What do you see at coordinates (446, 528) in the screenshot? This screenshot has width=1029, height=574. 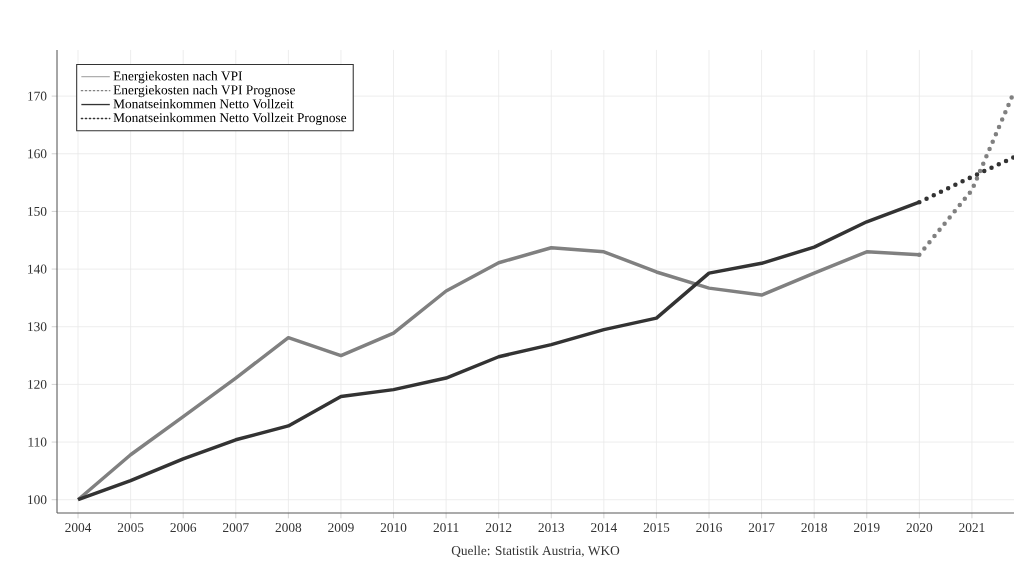 I see `x-tick-label: 2011` at bounding box center [446, 528].